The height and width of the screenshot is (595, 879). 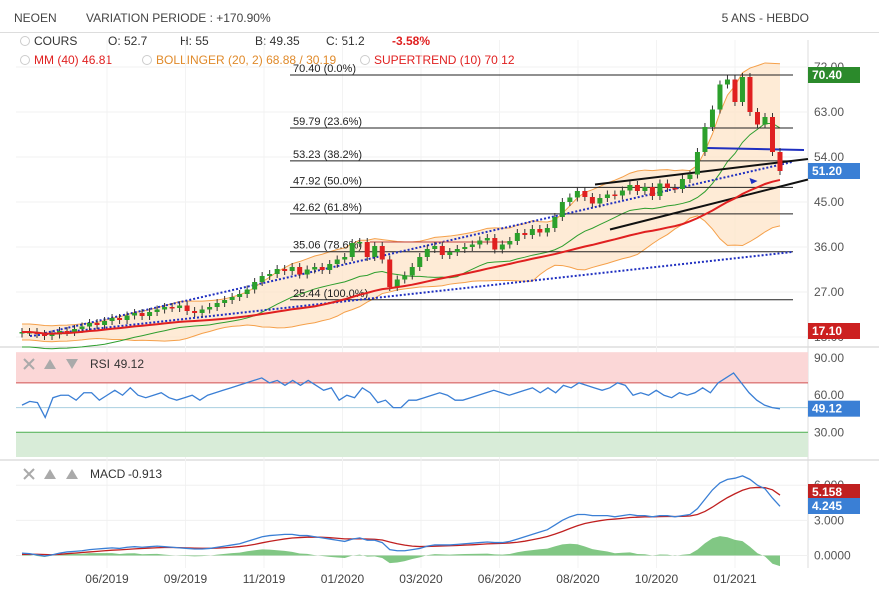 I want to click on rsi-axis-label: 90.00, so click(x=829, y=358).